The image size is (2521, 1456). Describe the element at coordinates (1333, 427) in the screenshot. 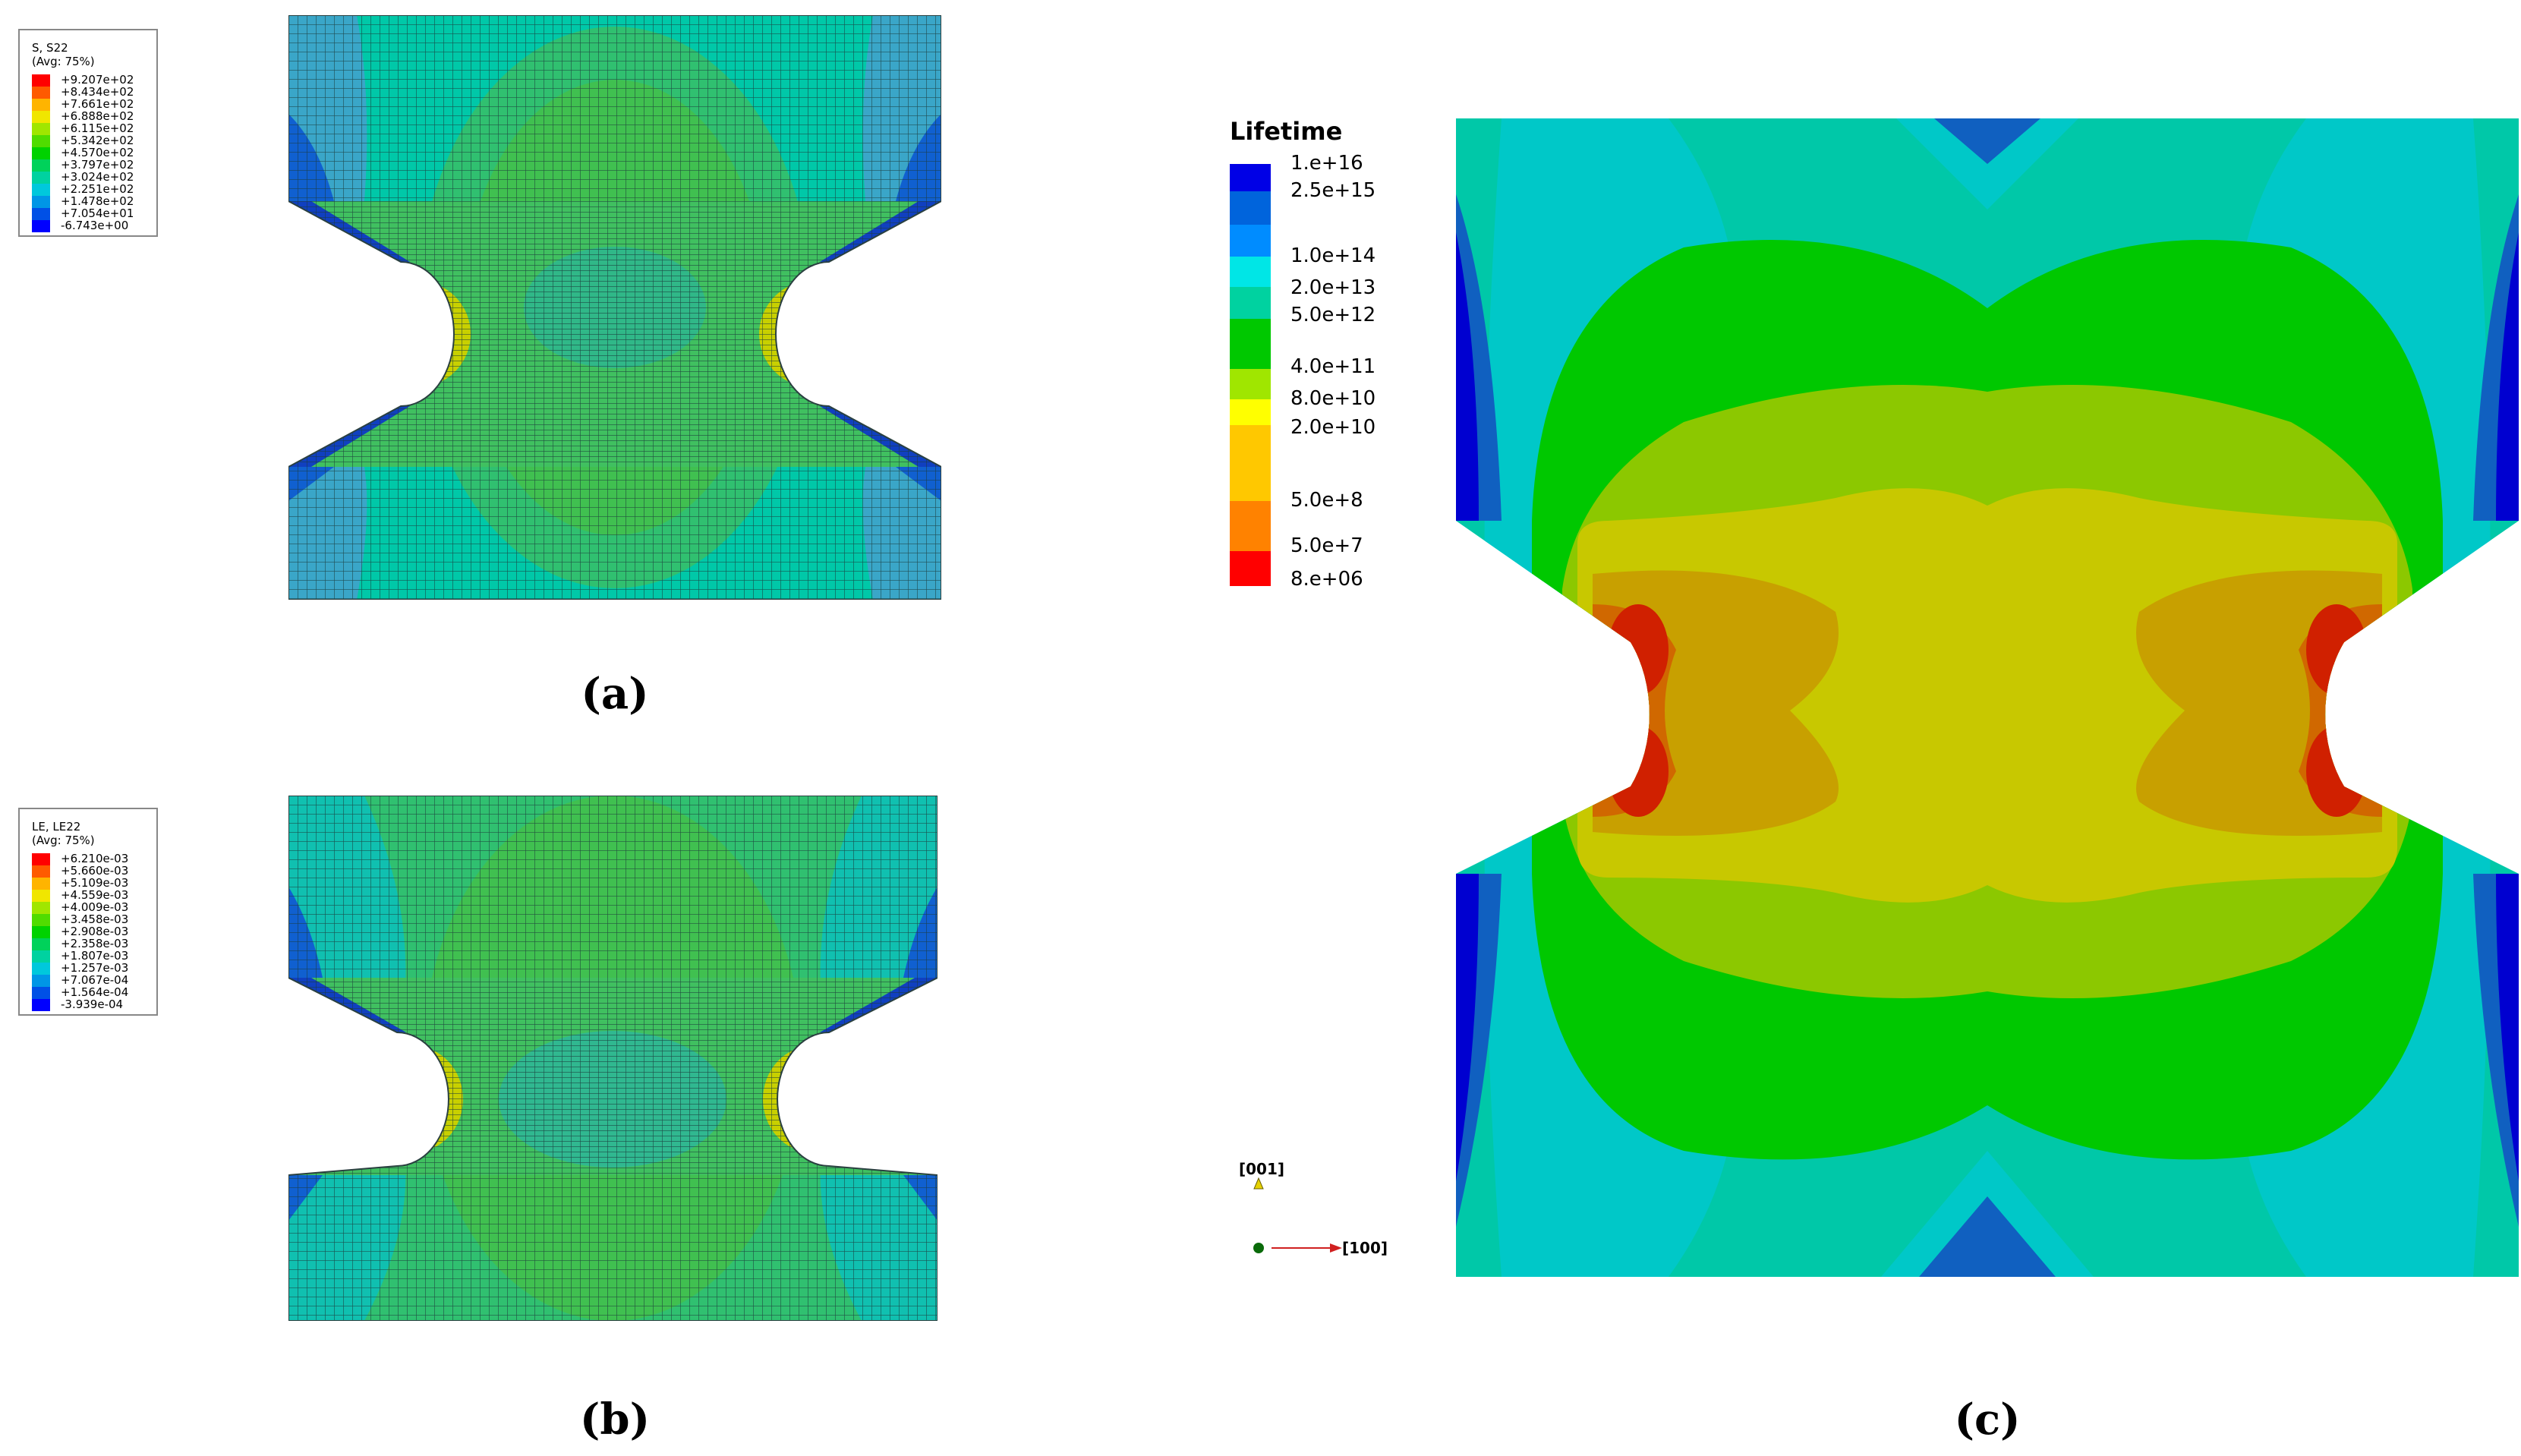

I see `lifetime-legend-value: 2.0e+10` at that location.